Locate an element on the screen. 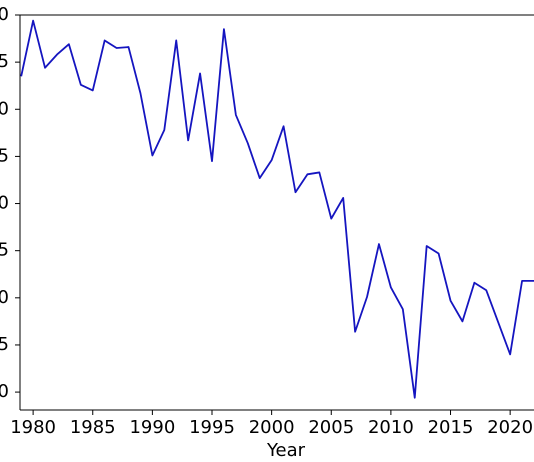 The image size is (534, 462). x-tick-label: 1995 is located at coordinates (212, 427).